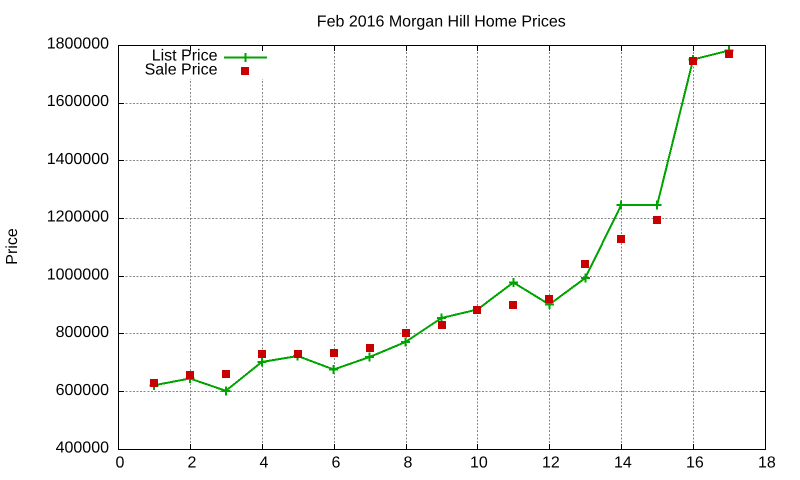 The width and height of the screenshot is (800, 480). Describe the element at coordinates (695, 463) in the screenshot. I see `svg-text: 16` at that location.